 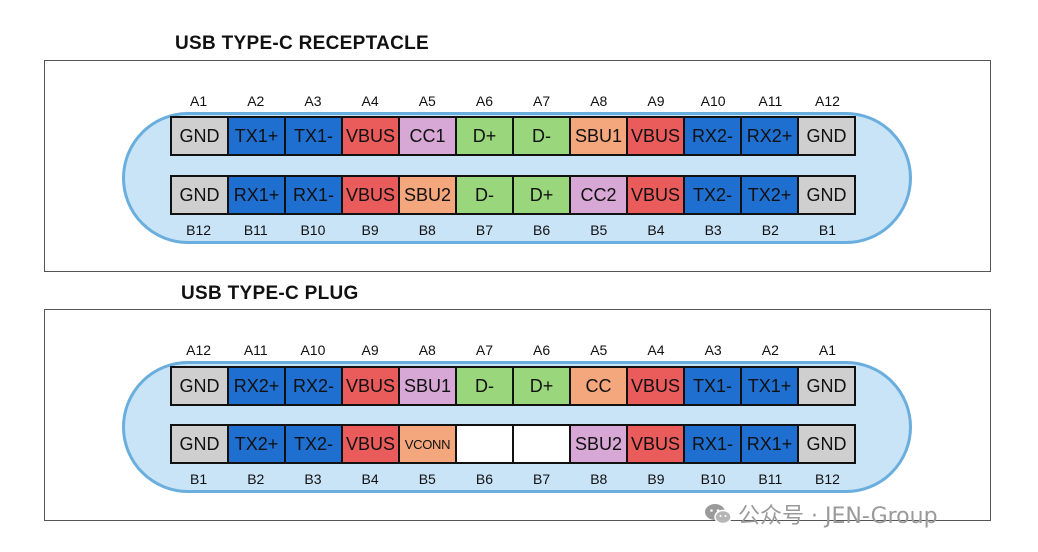 What do you see at coordinates (513, 350) in the screenshot?
I see `plug-top-labels: A12 A11 A10 A9 A8 A7 A6 A5 A4 A3 A2 A1` at bounding box center [513, 350].